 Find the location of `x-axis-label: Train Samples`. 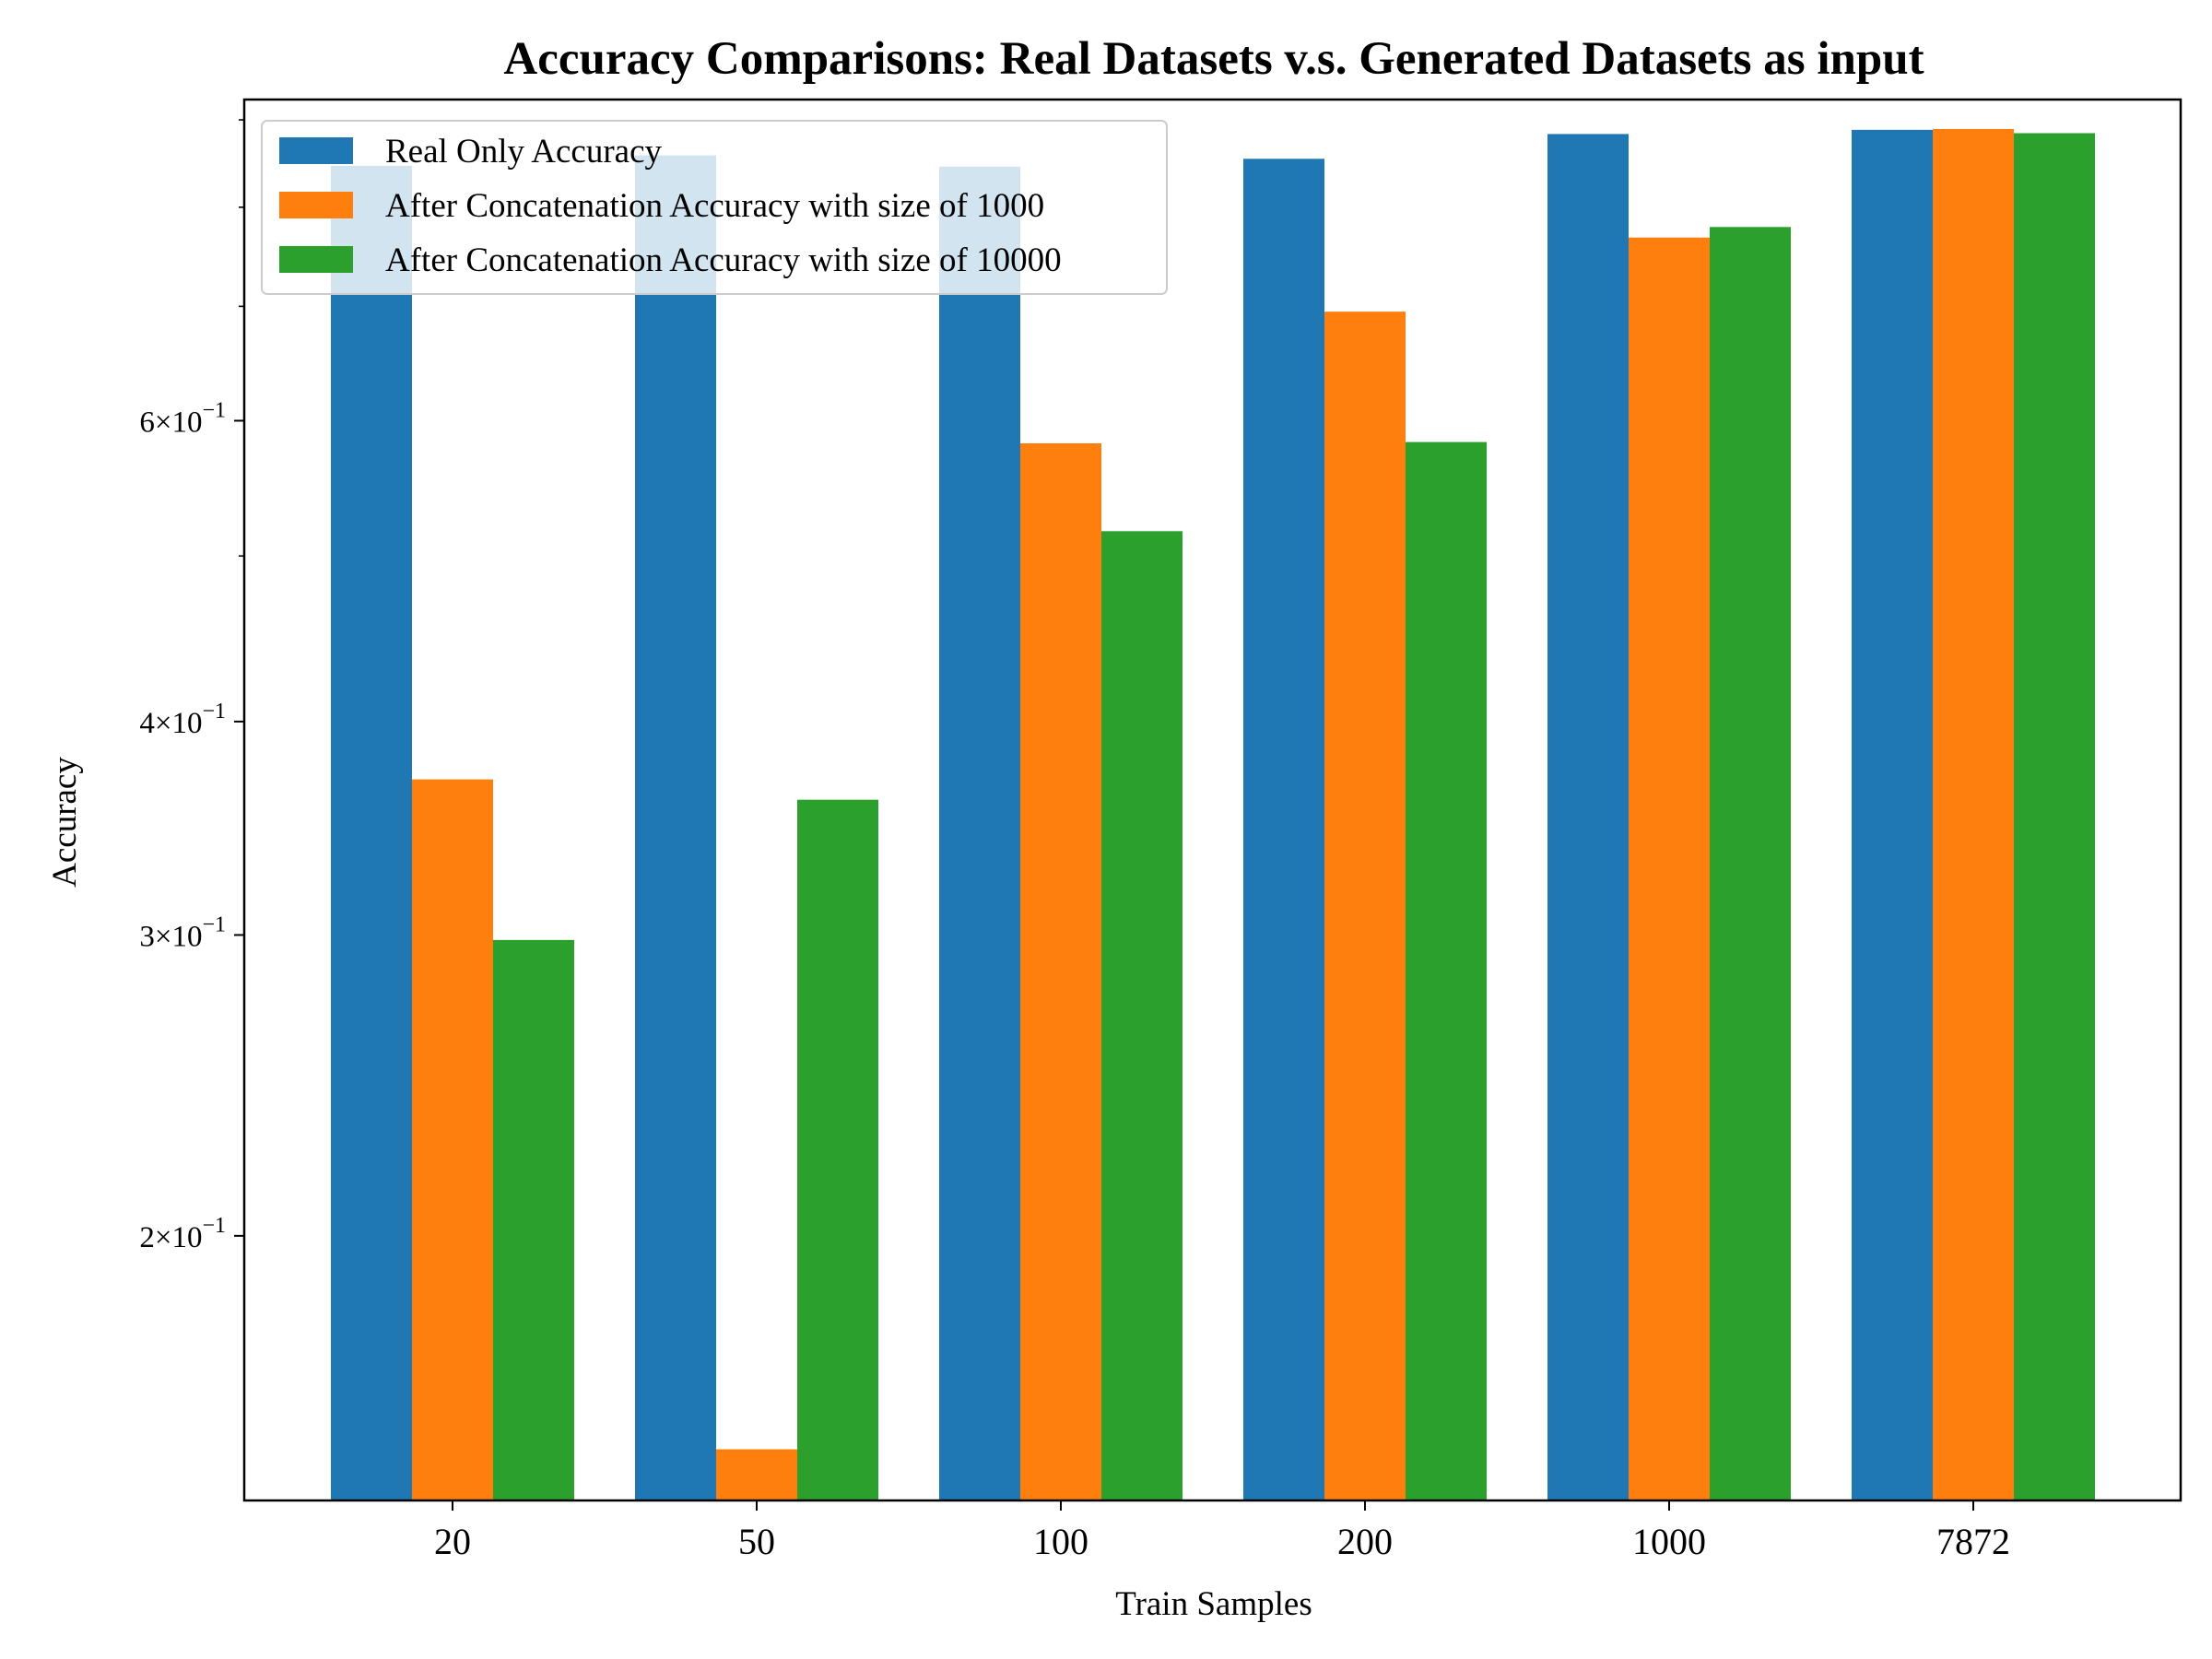

x-axis-label: Train Samples is located at coordinates (1213, 1604).